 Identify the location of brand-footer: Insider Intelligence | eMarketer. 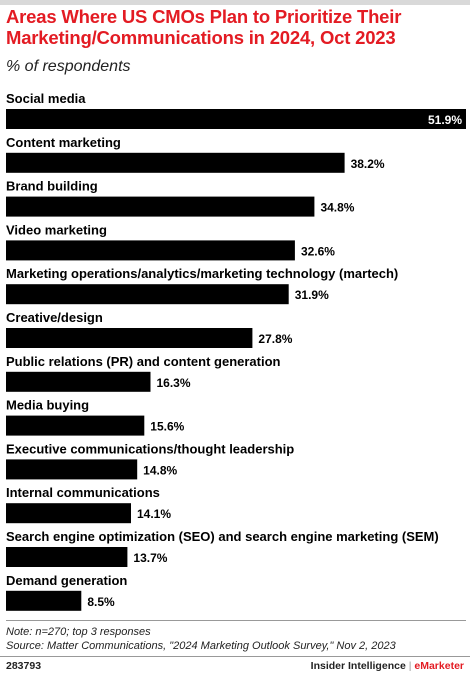
(387, 666).